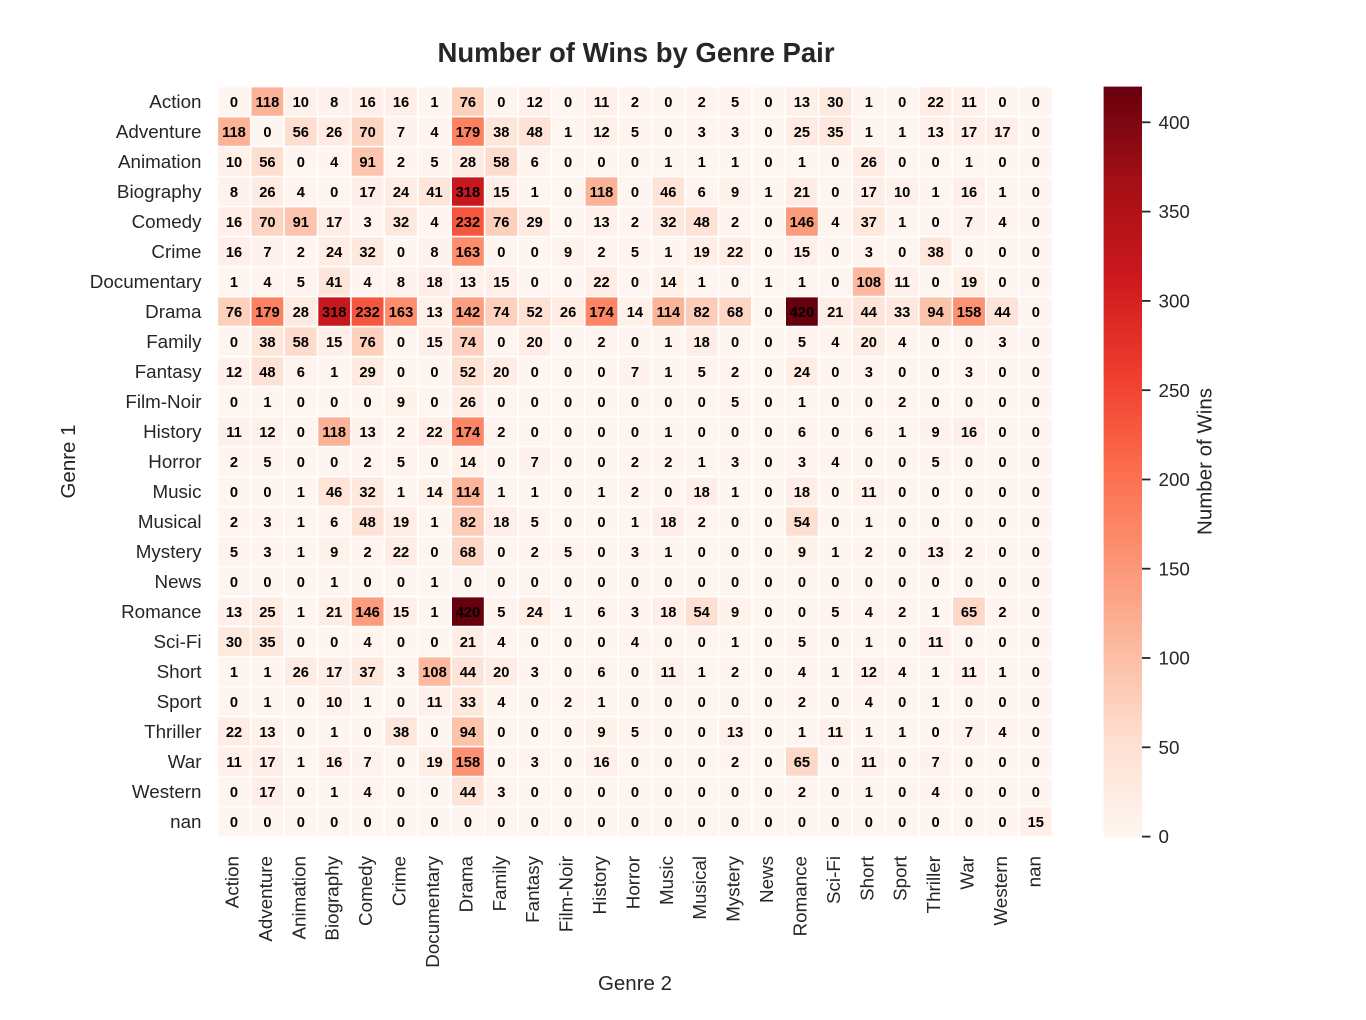 This screenshot has height=1020, width=1366. I want to click on svg-text: 108, so click(869, 283).